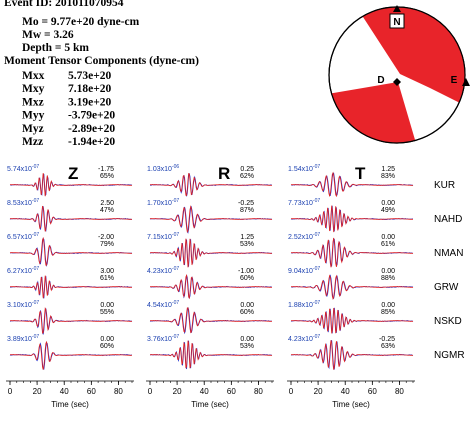  I want to click on amplitude: 4.54x10-07, so click(163, 304).